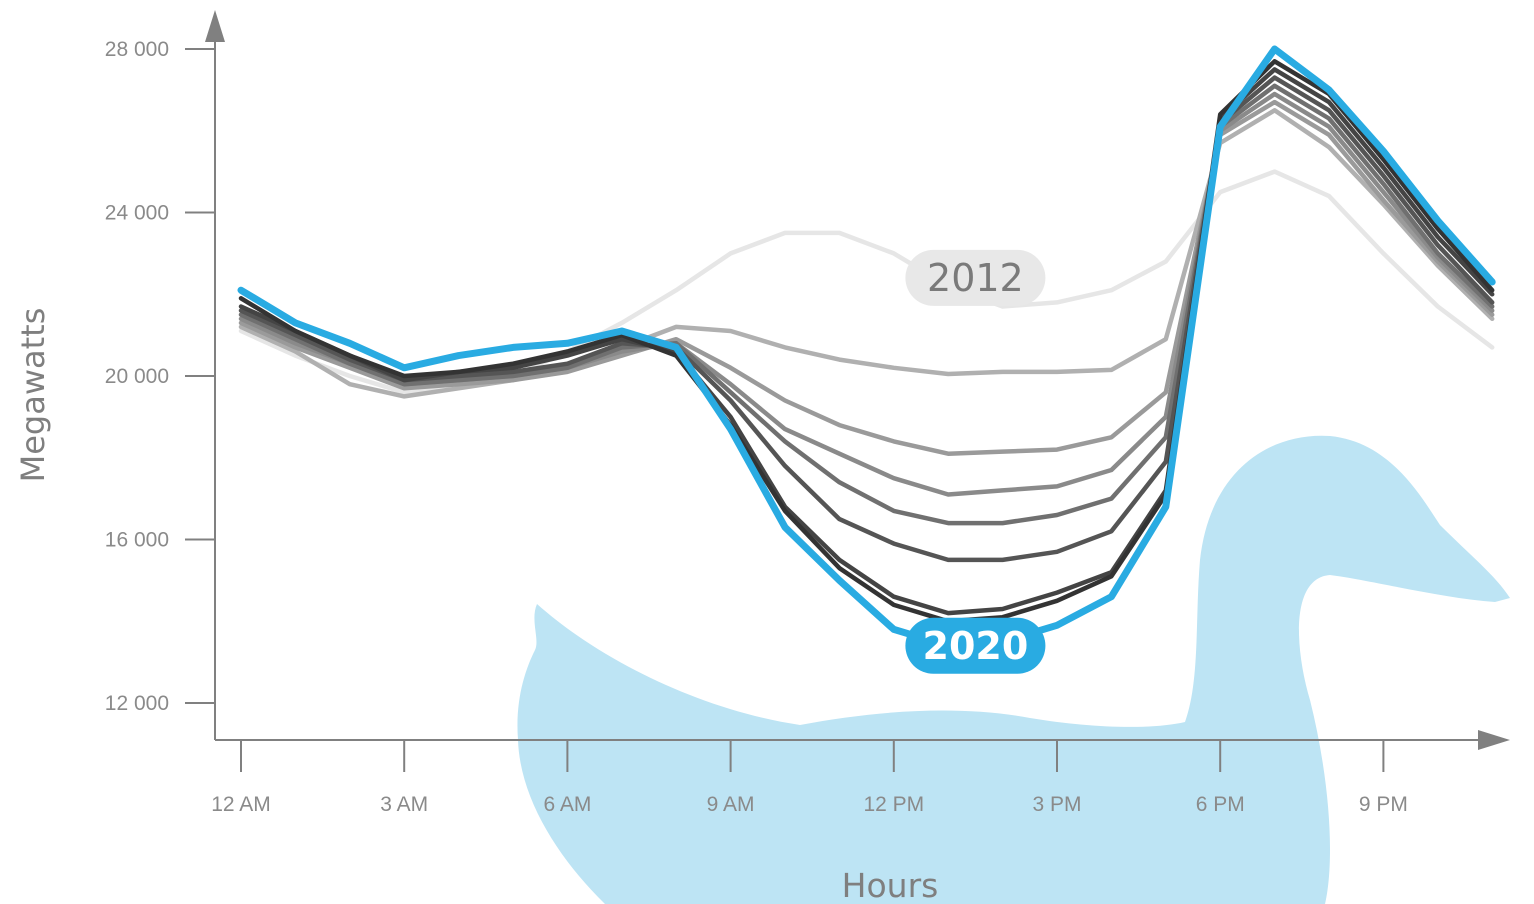  Describe the element at coordinates (404, 804) in the screenshot. I see `x-tick-label: 3 AM` at that location.